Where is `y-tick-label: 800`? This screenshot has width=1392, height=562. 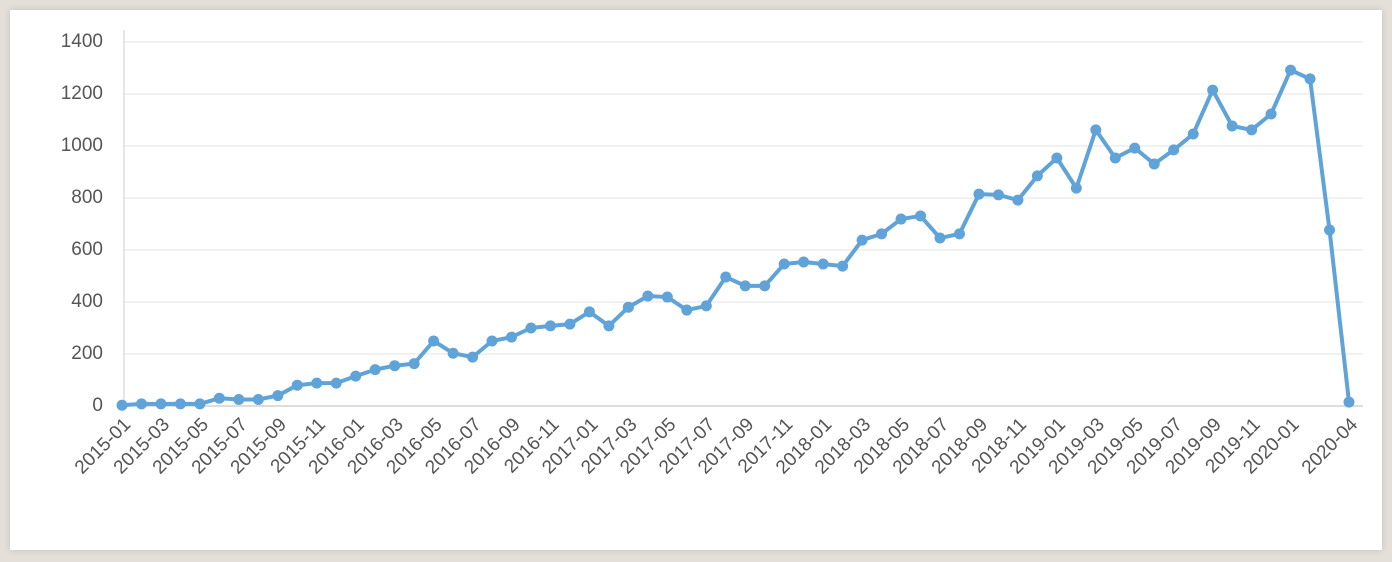
y-tick-label: 800 is located at coordinates (87, 197).